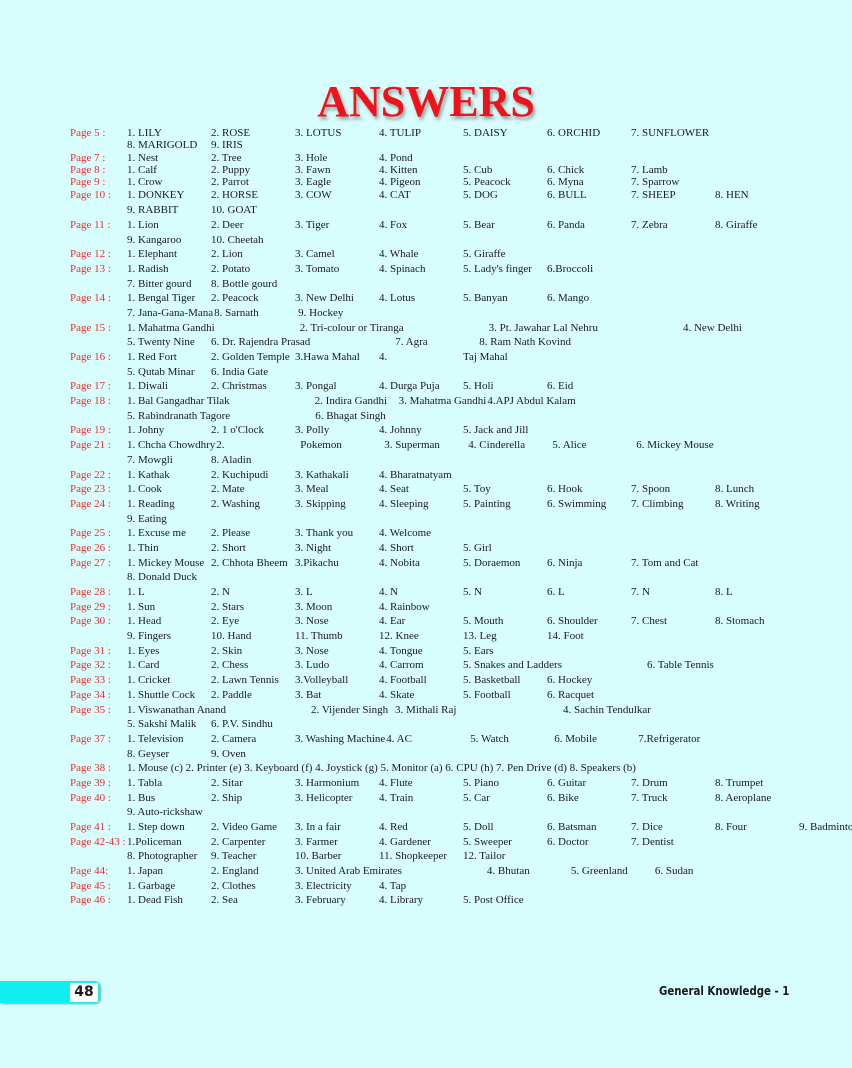 The image size is (852, 1068). What do you see at coordinates (235, 195) in the screenshot?
I see `answer-item: 2. HORSE` at bounding box center [235, 195].